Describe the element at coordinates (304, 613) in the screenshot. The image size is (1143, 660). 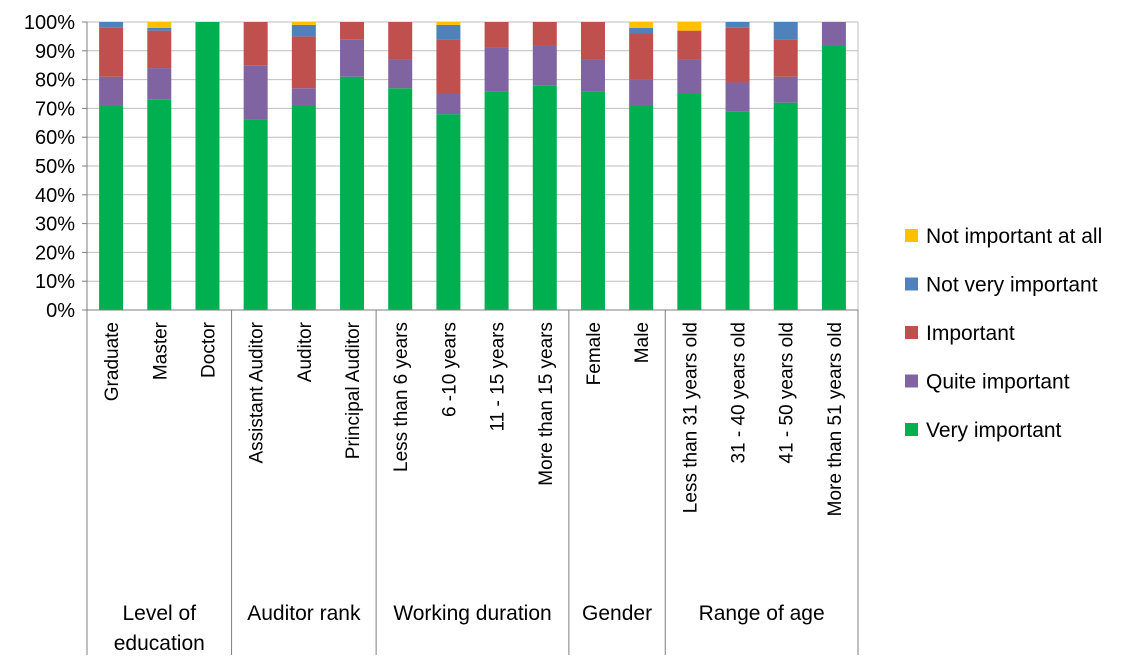
I see `group-label: Auditor rank` at that location.